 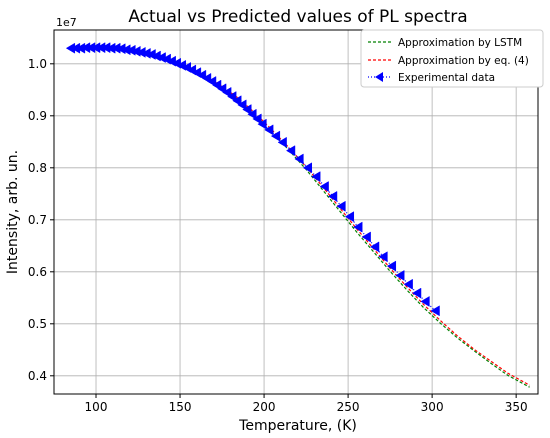 What do you see at coordinates (66, 22) in the screenshot?
I see `y-offset-label: 1e7` at bounding box center [66, 22].